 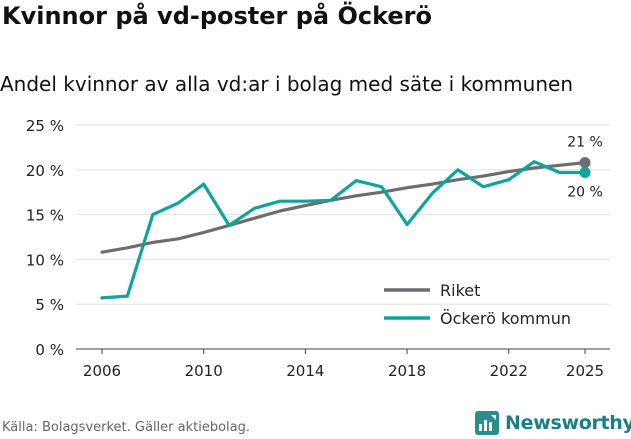 What do you see at coordinates (49, 305) in the screenshot?
I see `y-tick-label: 5 %` at bounding box center [49, 305].